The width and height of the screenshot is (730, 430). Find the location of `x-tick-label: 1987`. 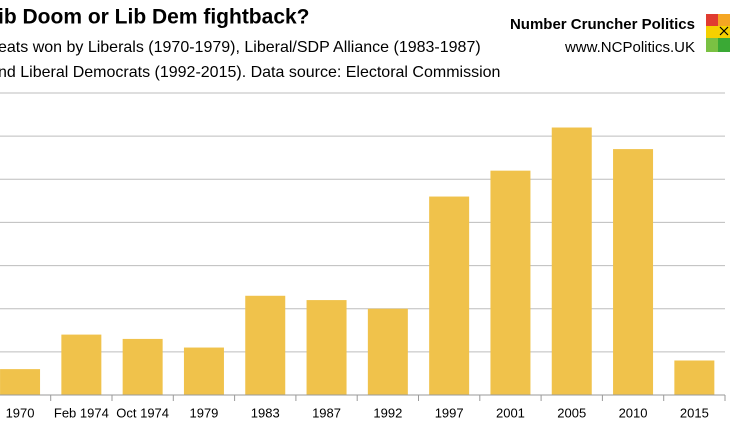

x-tick-label: 1987 is located at coordinates (326, 412).